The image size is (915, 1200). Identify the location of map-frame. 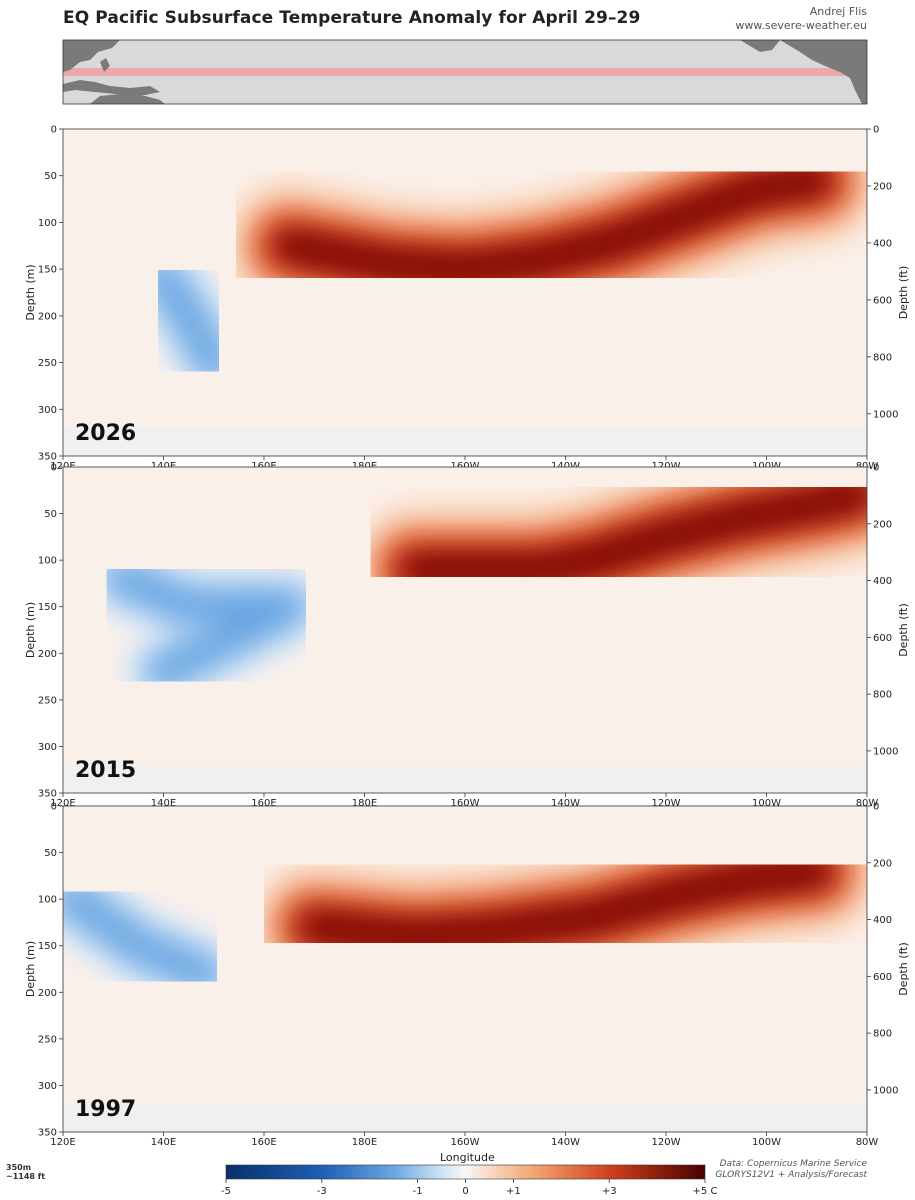
(465, 72).